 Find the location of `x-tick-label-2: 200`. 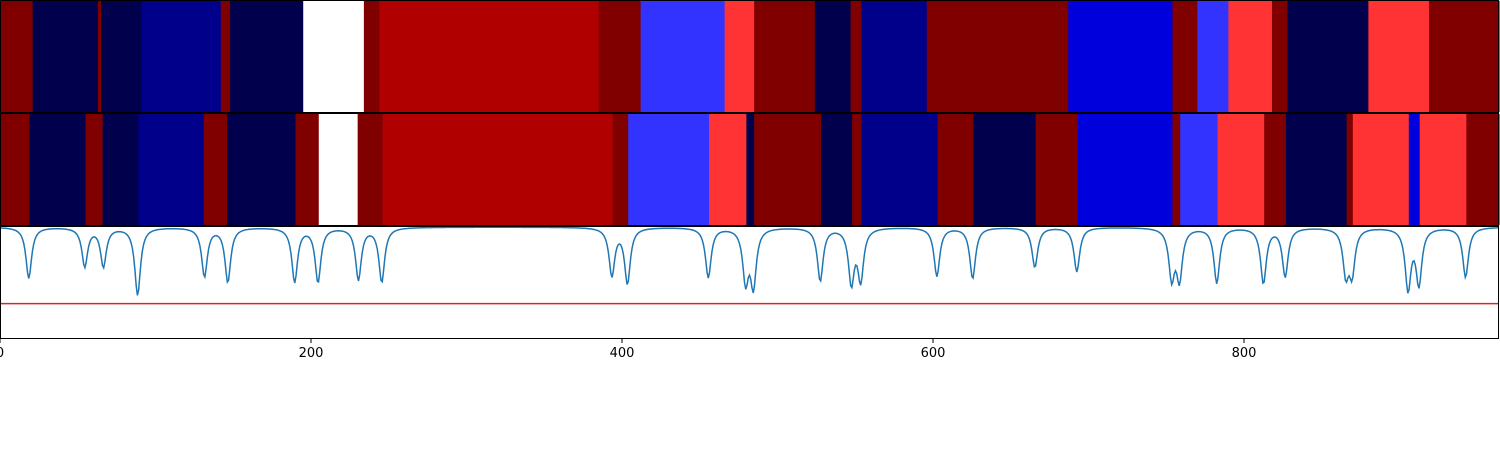

x-tick-label-2: 200 is located at coordinates (311, 353).